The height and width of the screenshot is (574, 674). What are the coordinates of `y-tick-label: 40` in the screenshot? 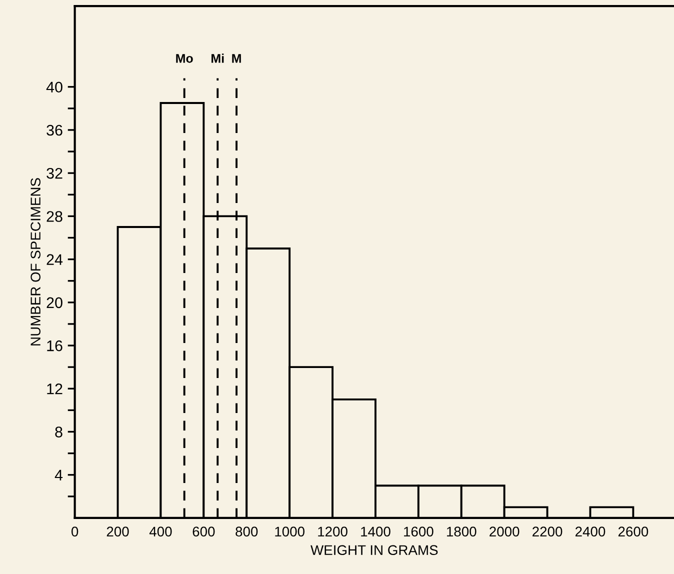 It's located at (54, 87).